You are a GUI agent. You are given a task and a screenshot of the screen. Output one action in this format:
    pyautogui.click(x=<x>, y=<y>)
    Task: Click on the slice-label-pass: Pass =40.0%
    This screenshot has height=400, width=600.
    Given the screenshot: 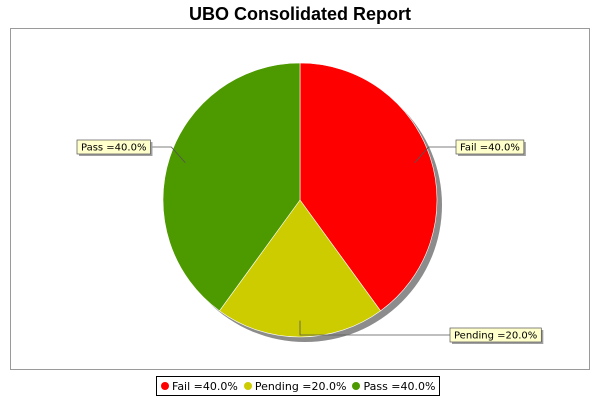 What is the action you would take?
    pyautogui.click(x=114, y=147)
    